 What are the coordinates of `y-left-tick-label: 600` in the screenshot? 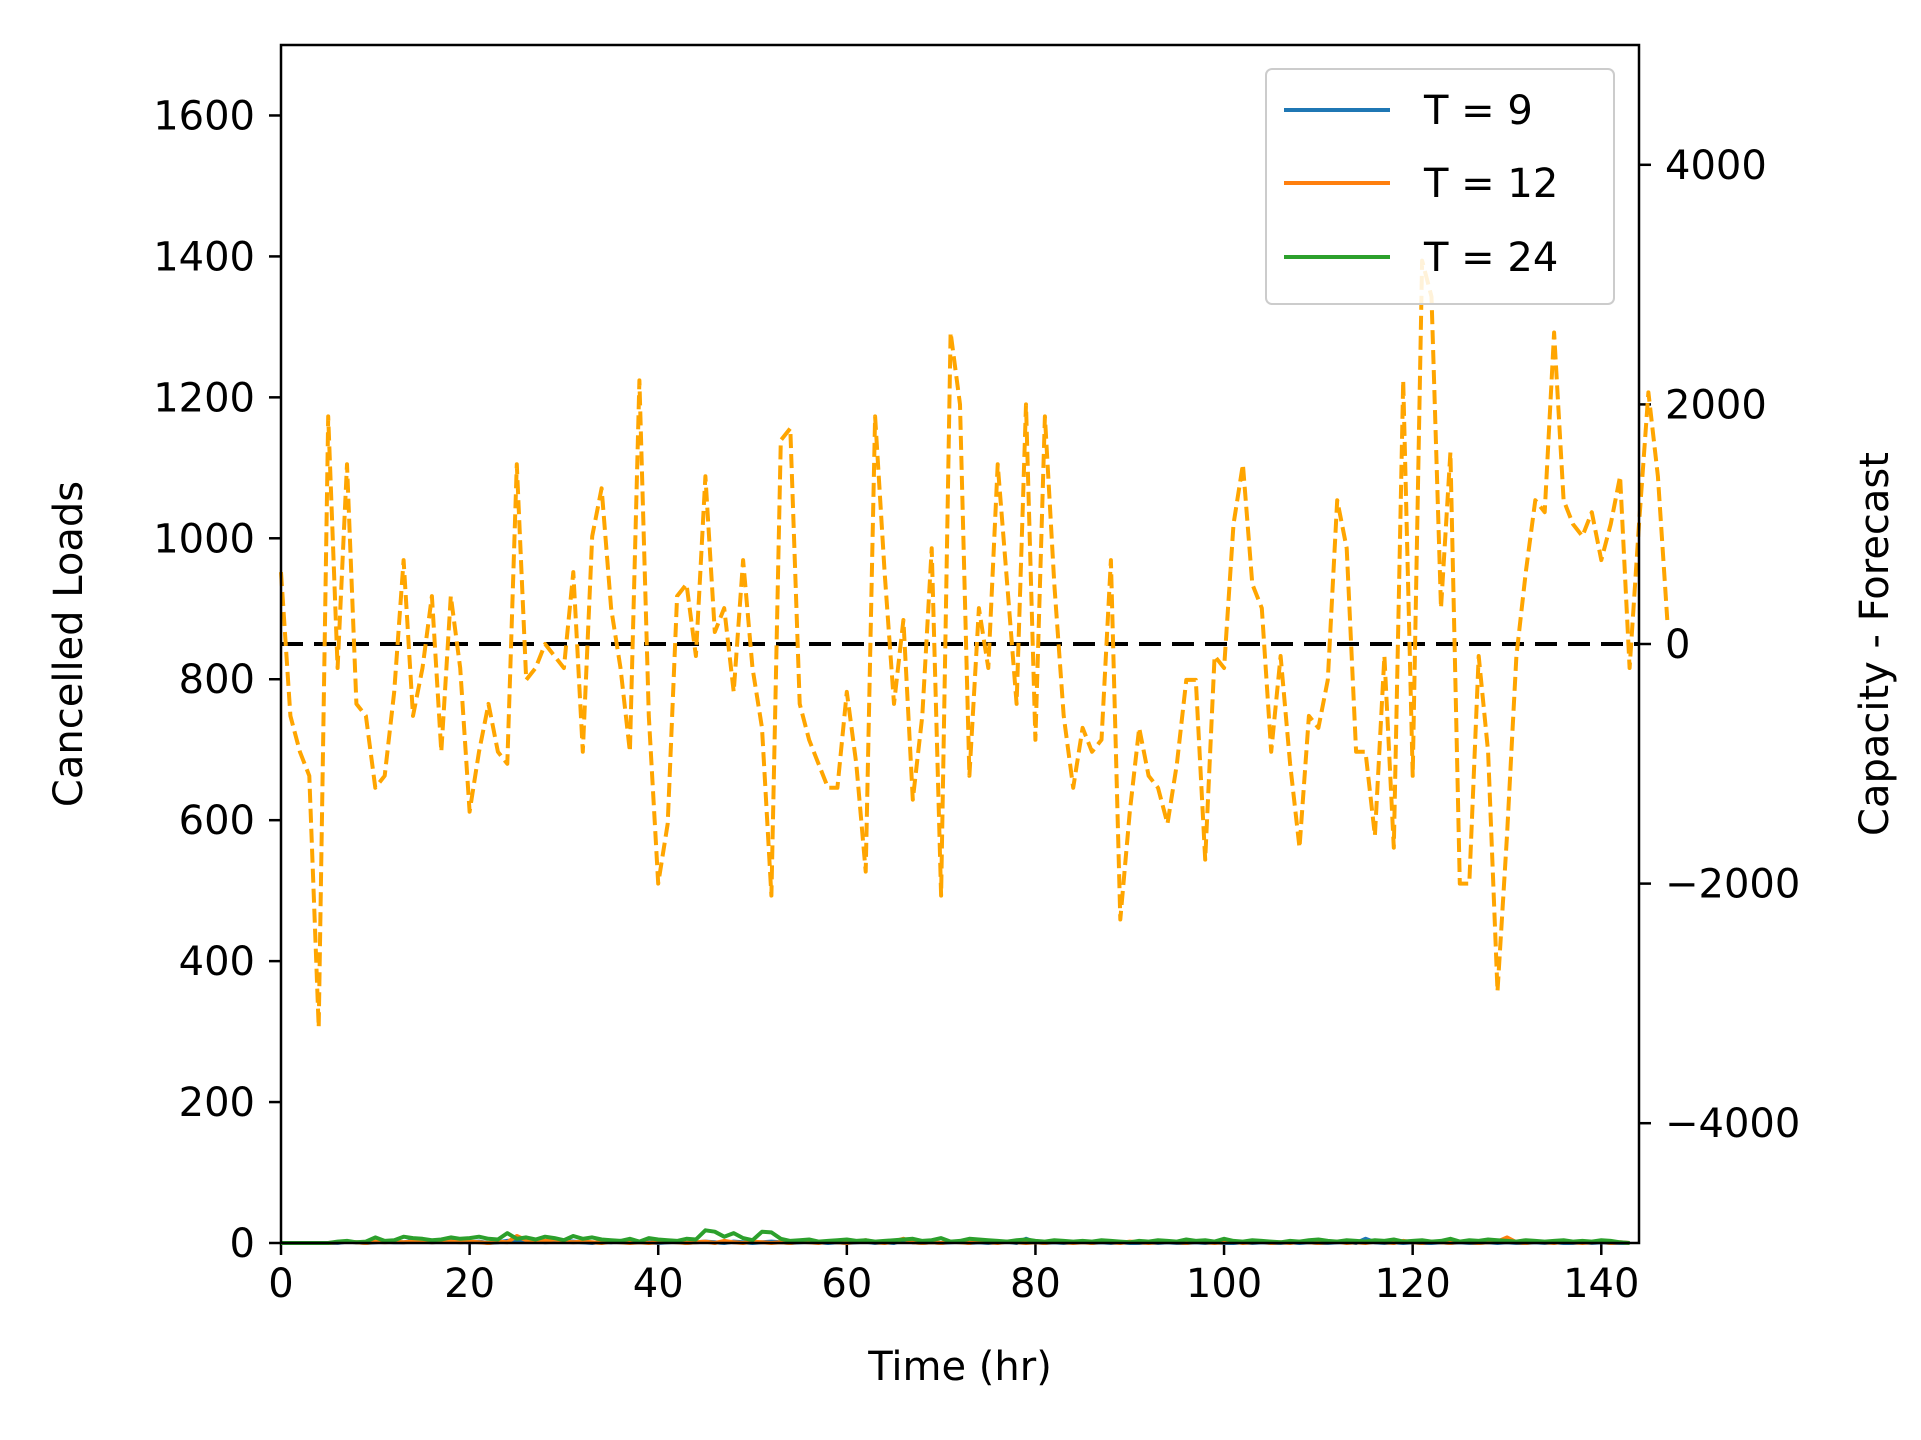 It's located at (217, 821).